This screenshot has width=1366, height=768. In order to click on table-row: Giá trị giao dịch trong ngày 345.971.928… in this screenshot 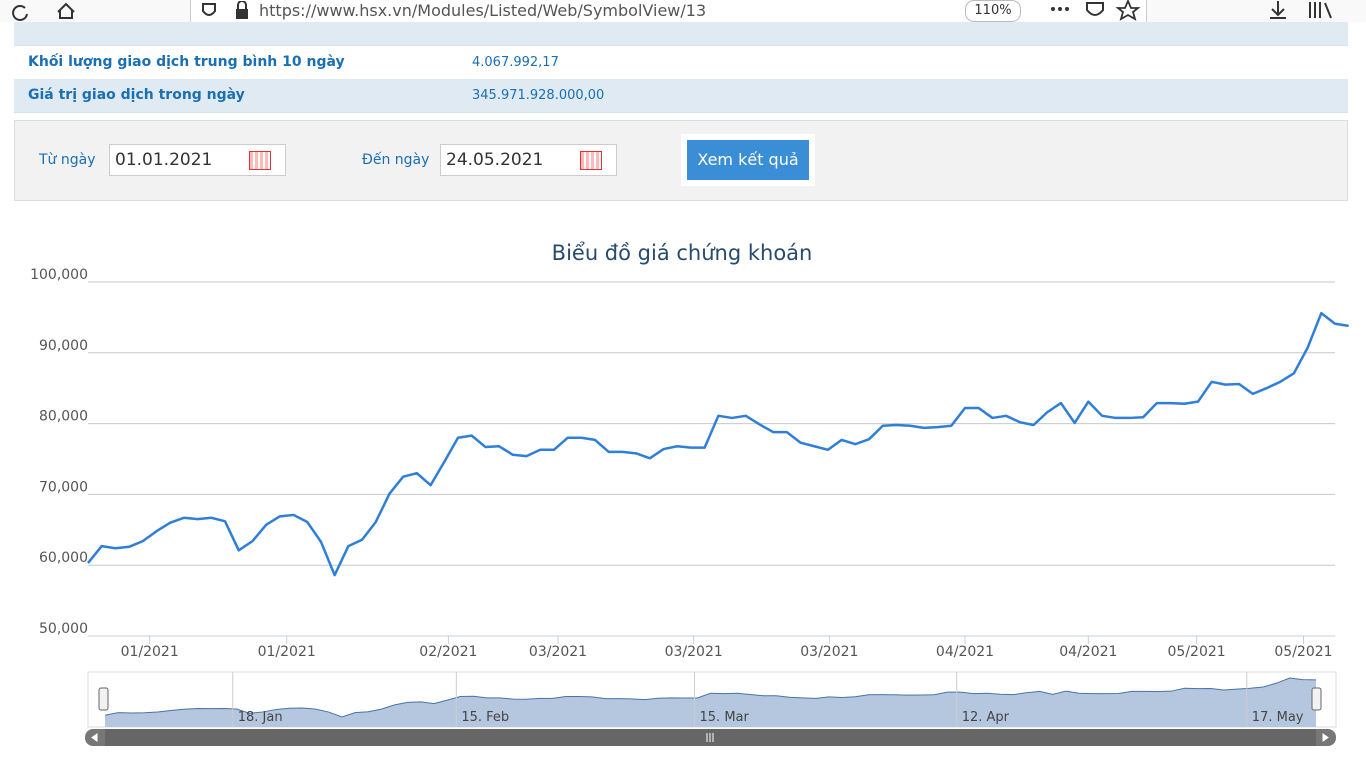, I will do `click(681, 96)`.